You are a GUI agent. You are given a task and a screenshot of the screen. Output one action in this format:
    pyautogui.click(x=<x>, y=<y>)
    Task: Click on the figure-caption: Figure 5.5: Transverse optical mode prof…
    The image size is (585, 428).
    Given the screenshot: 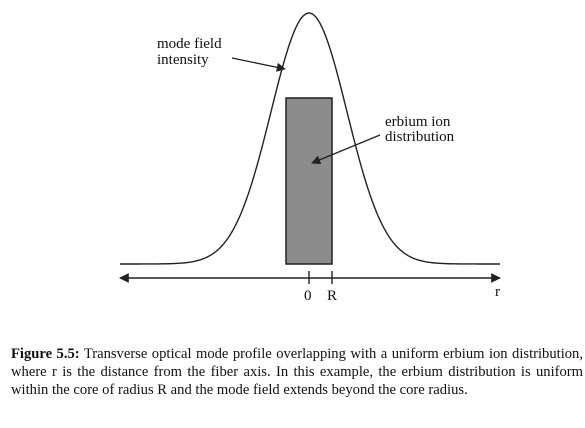 What is the action you would take?
    pyautogui.click(x=297, y=372)
    